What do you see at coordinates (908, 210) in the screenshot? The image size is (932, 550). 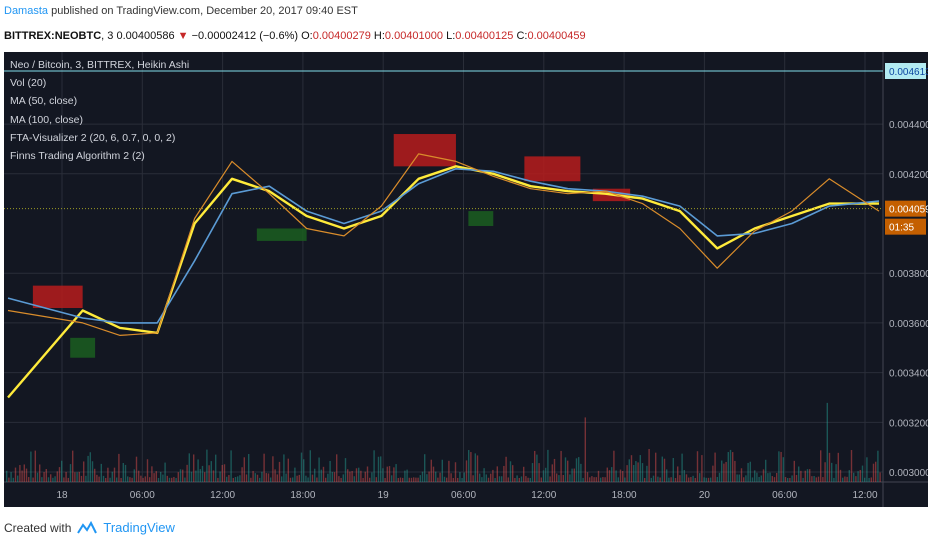 I see `current-price-tag: 0.00405972` at bounding box center [908, 210].